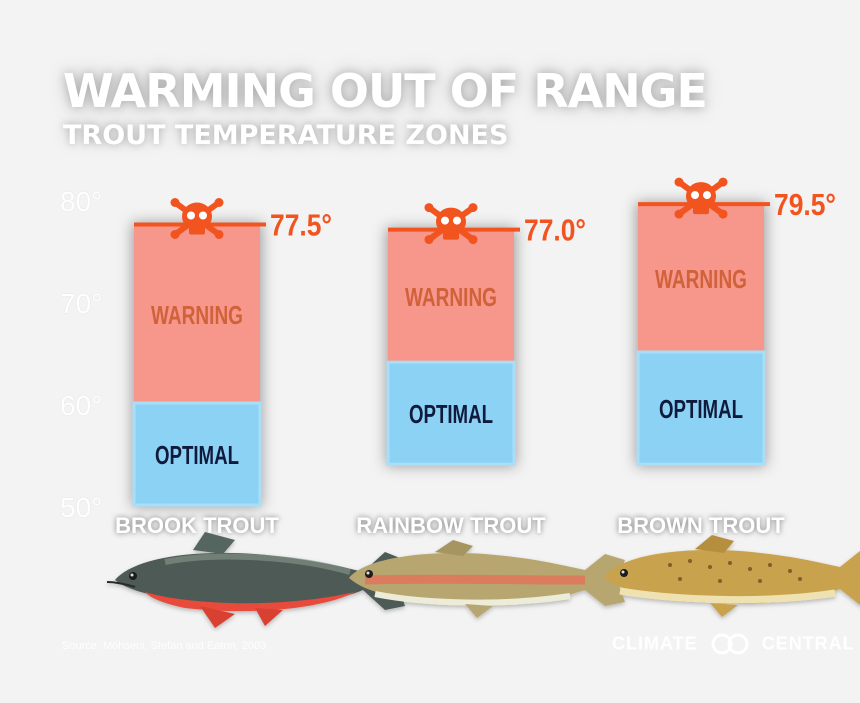 The height and width of the screenshot is (703, 860). Describe the element at coordinates (301, 225) in the screenshot. I see `lethal-value-label: 77.5°` at that location.